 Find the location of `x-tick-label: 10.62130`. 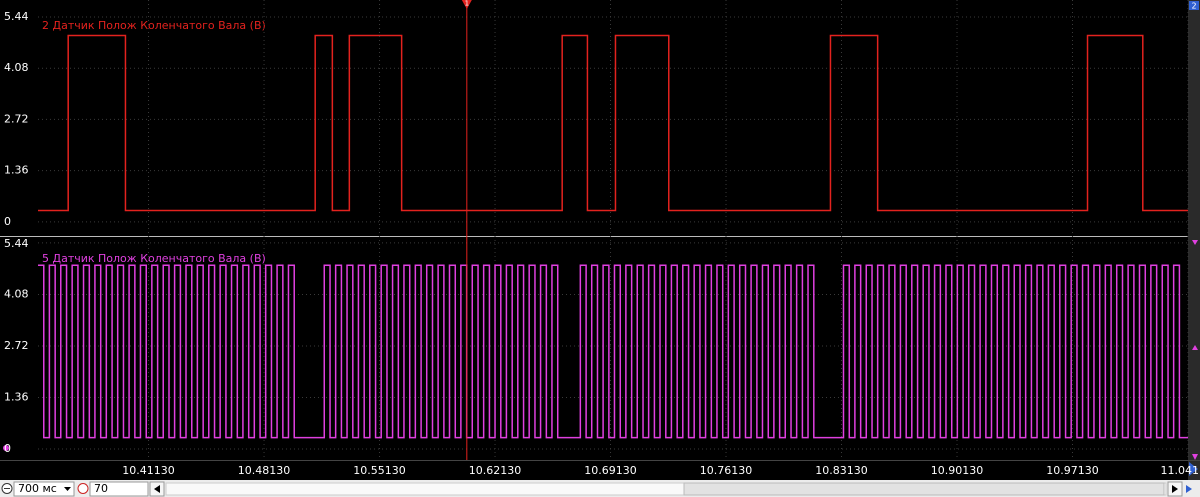

x-tick-label: 10.62130 is located at coordinates (495, 470).